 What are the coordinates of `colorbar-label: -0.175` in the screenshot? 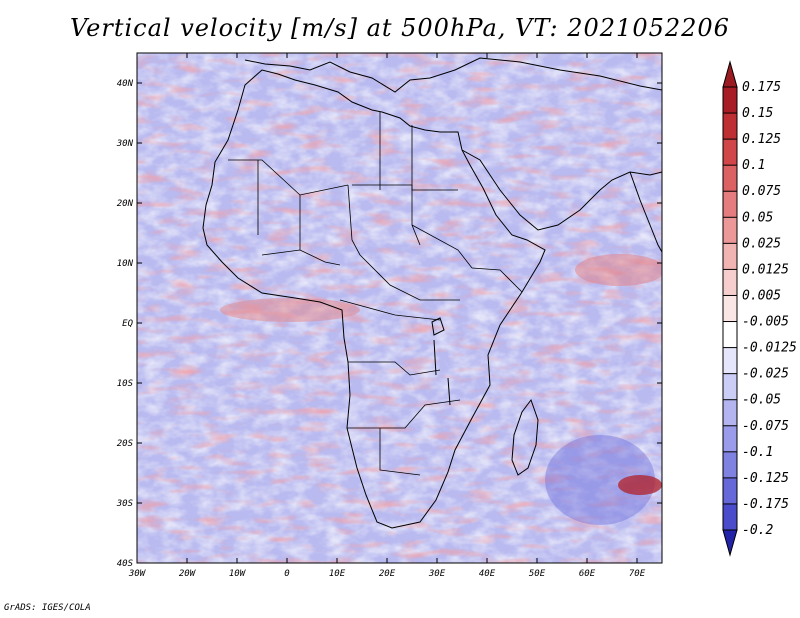 It's located at (765, 504).